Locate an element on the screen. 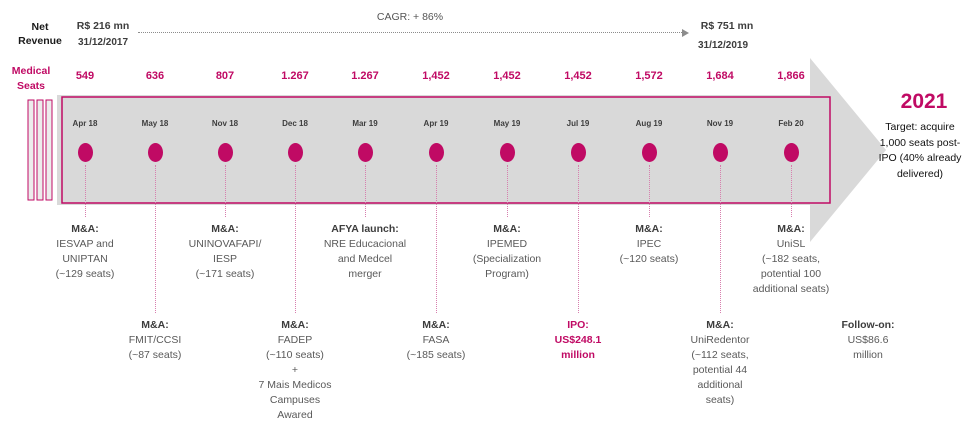  seat-count: 1,866 is located at coordinates (791, 76).